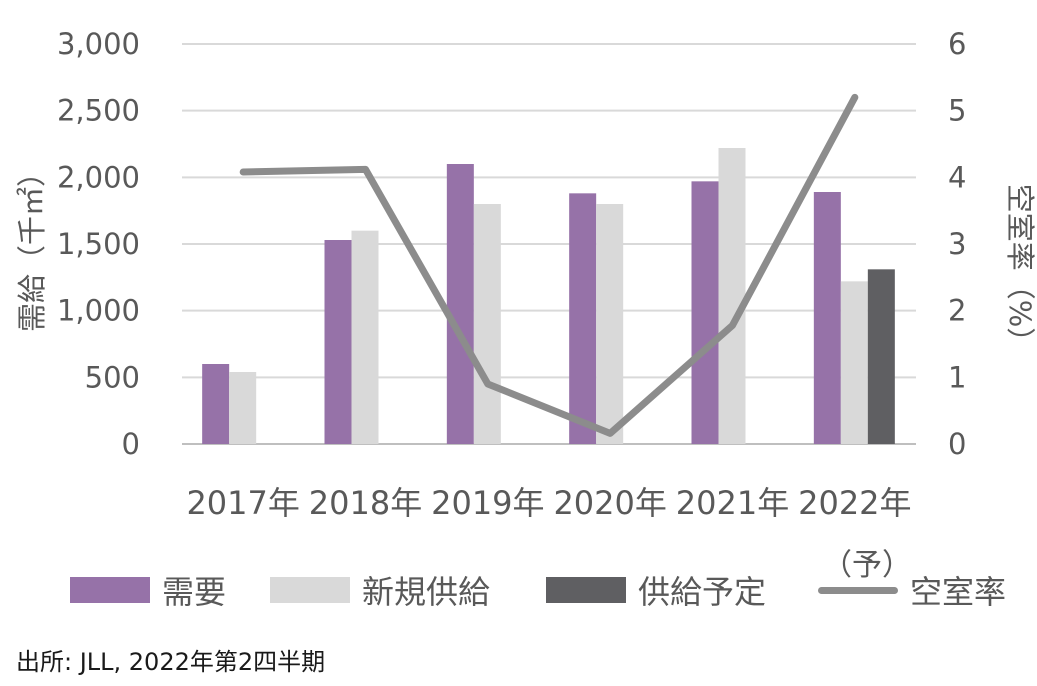 This screenshot has width=1037, height=686. What do you see at coordinates (98, 177) in the screenshot?
I see `y-tick-label: 2,000` at bounding box center [98, 177].